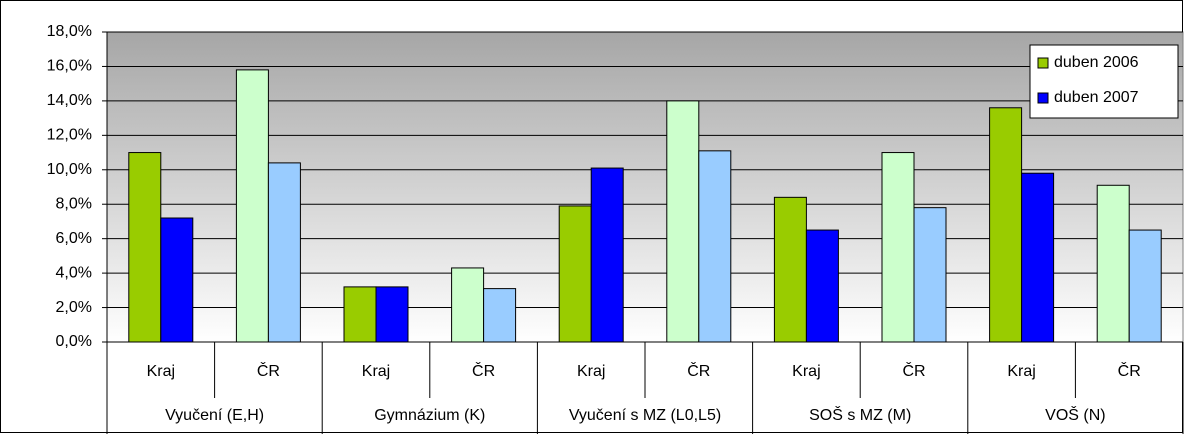 The image size is (1184, 439). Describe the element at coordinates (69, 31) in the screenshot. I see `y-tick-label: 18,0%` at that location.